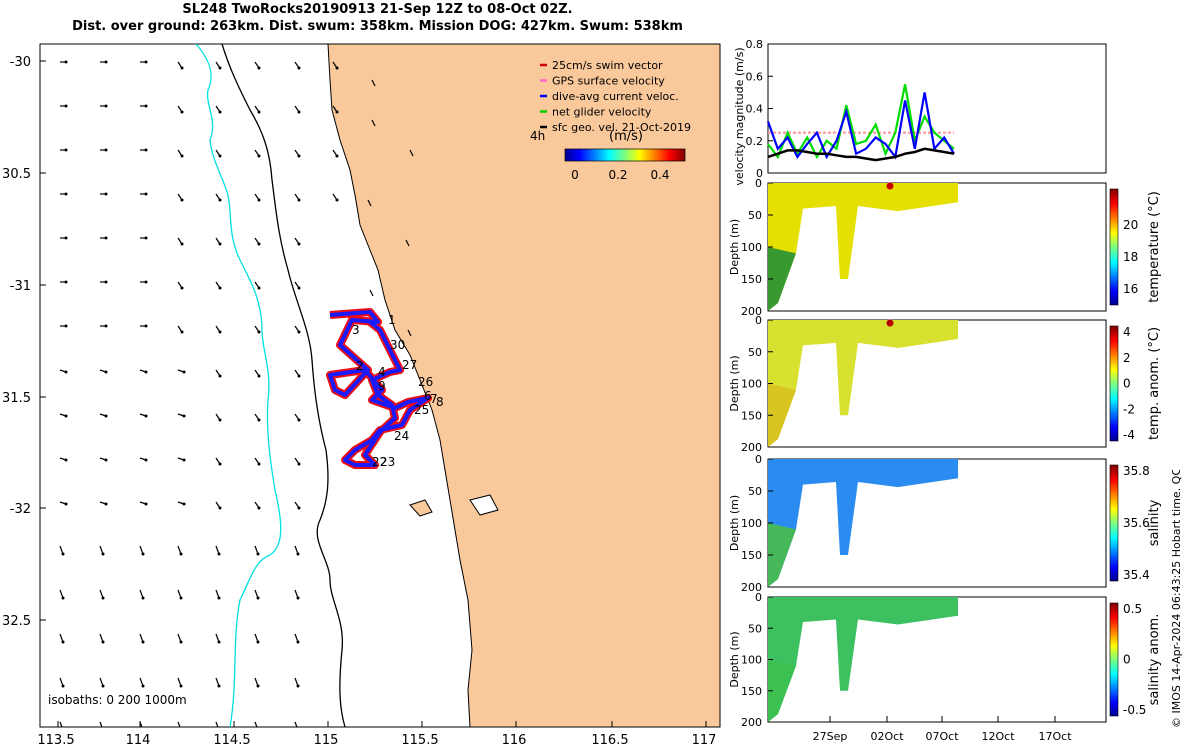 The image size is (1200, 750). What do you see at coordinates (887, 736) in the screenshot?
I see `section-x-tick-label: 02Oct` at bounding box center [887, 736].